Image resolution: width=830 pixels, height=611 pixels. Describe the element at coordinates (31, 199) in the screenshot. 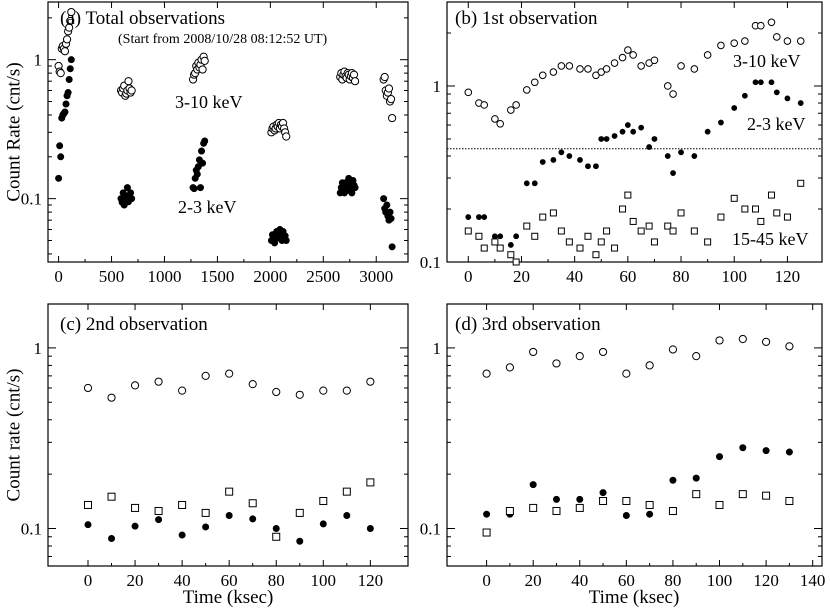

I see `y-tick-label: 0.1` at that location.